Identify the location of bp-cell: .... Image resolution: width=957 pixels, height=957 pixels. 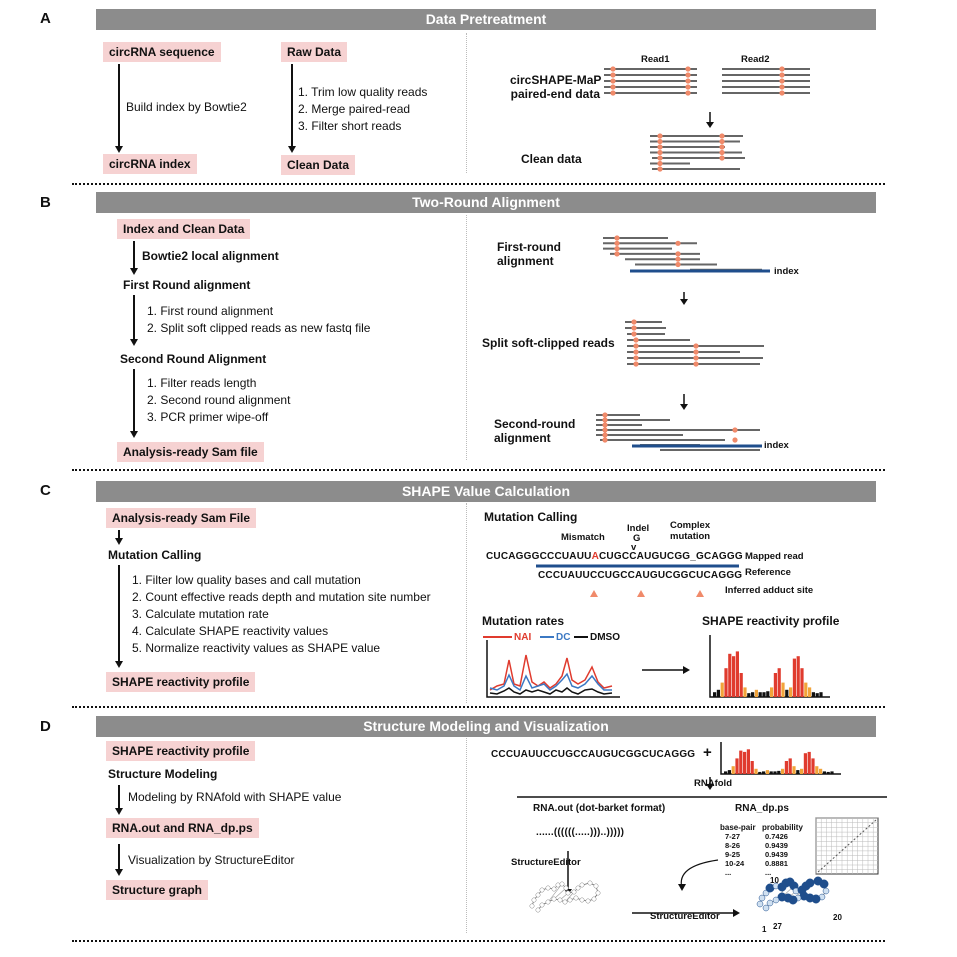
(728, 872).